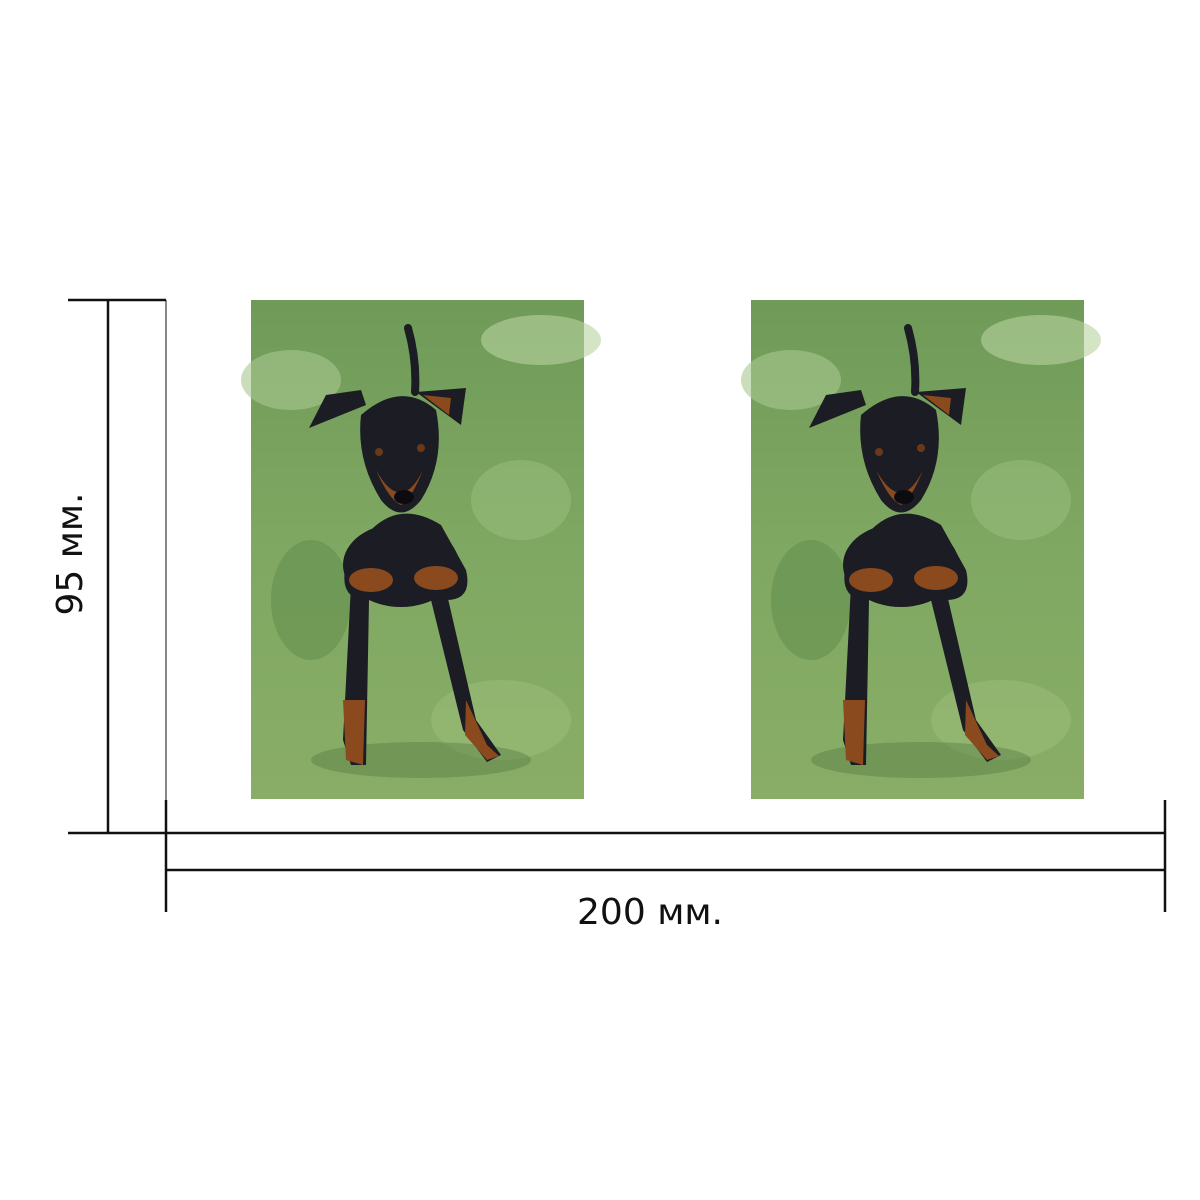 This screenshot has width=1200, height=1200. Describe the element at coordinates (70, 553) in the screenshot. I see `height-label: 95 мм.` at that location.